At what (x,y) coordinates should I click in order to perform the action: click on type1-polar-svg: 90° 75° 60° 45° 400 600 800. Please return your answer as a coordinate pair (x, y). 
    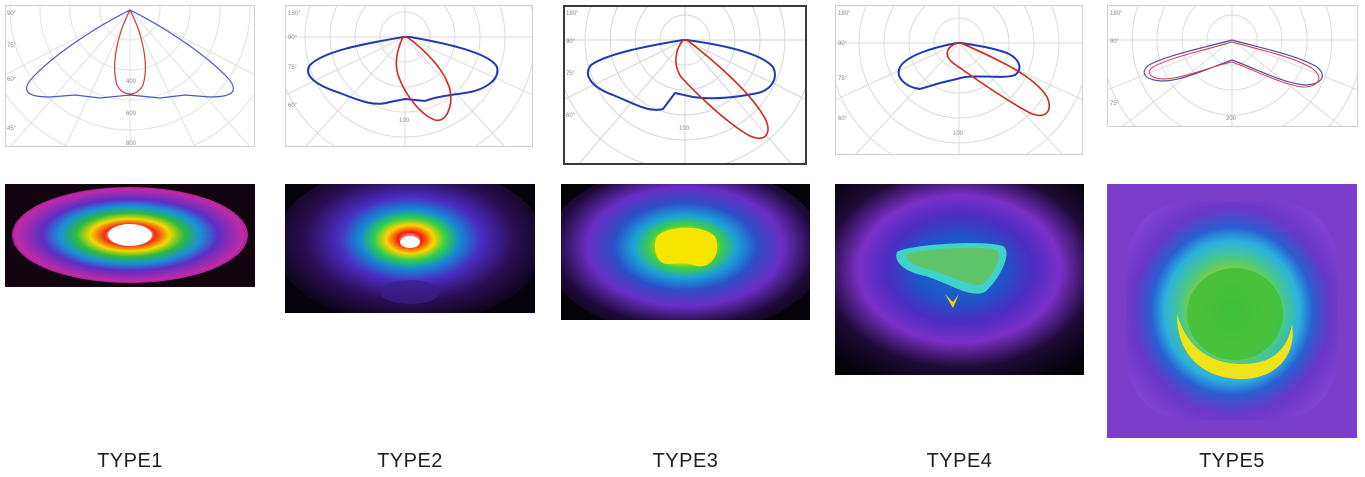
    Looking at the image, I should click on (130, 76).